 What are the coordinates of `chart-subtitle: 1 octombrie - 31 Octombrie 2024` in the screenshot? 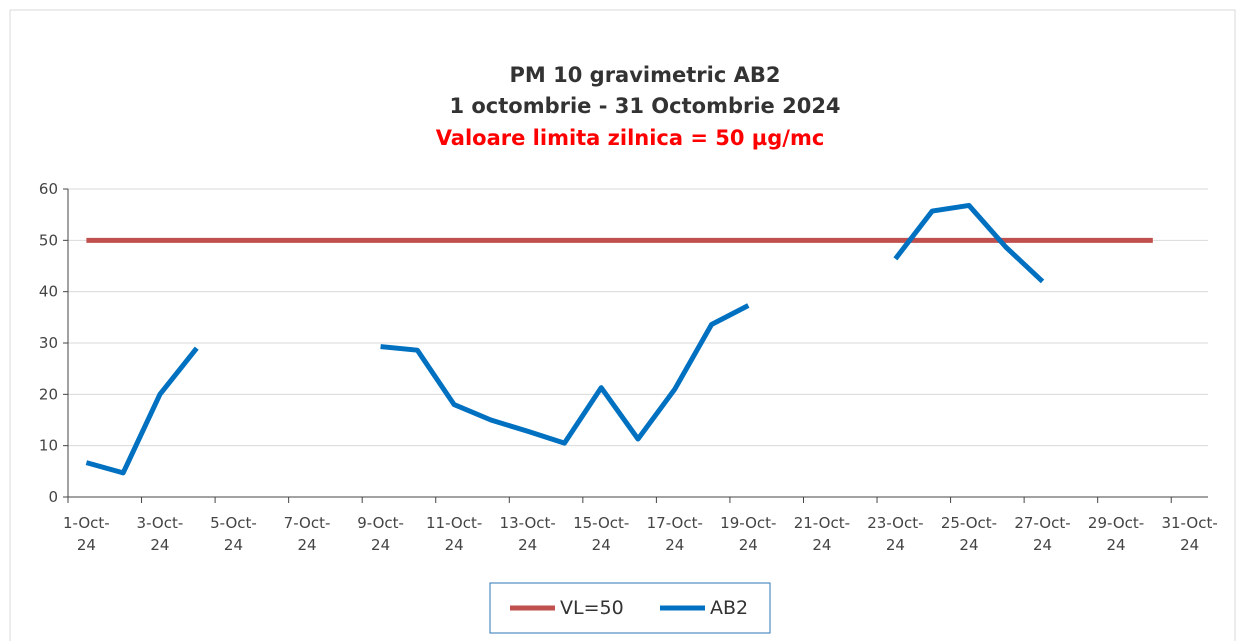 It's located at (644, 106).